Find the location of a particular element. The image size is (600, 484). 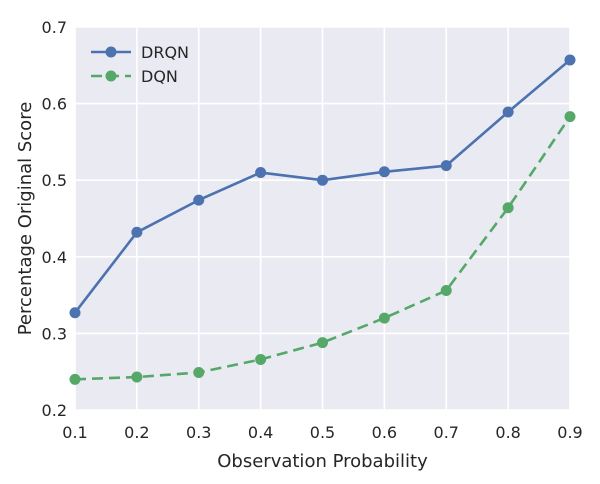

x-tick-label: 0.5 is located at coordinates (322, 432).